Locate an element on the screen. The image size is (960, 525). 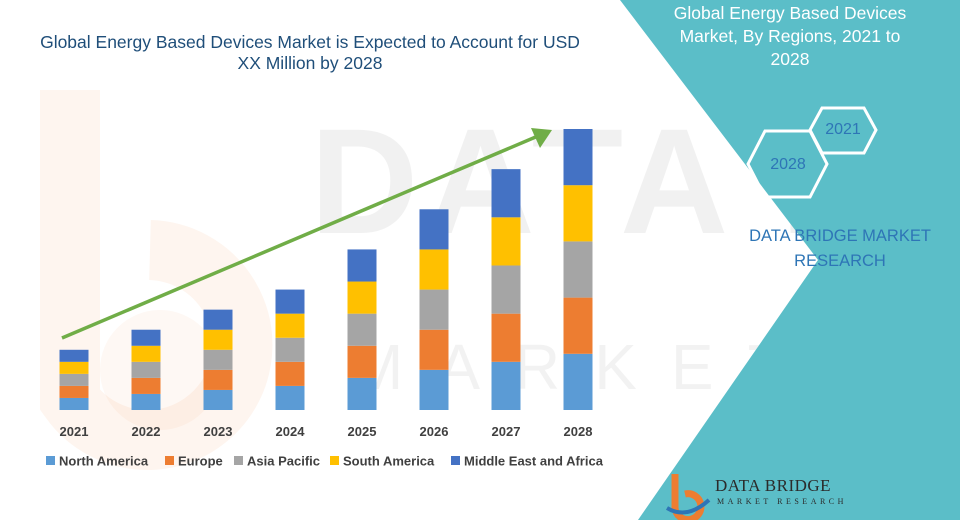
hex-label-end: 2028 is located at coordinates (788, 164).